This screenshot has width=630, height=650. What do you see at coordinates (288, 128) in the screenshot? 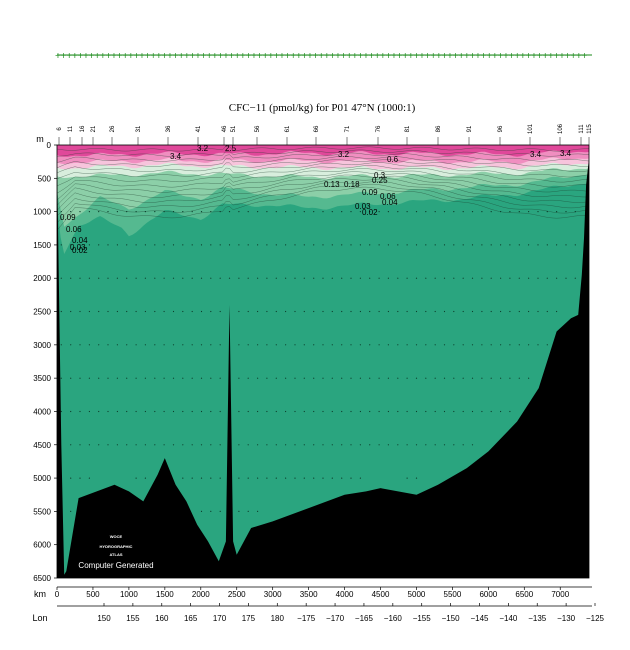
I see `station-number-label: 61` at bounding box center [288, 128].